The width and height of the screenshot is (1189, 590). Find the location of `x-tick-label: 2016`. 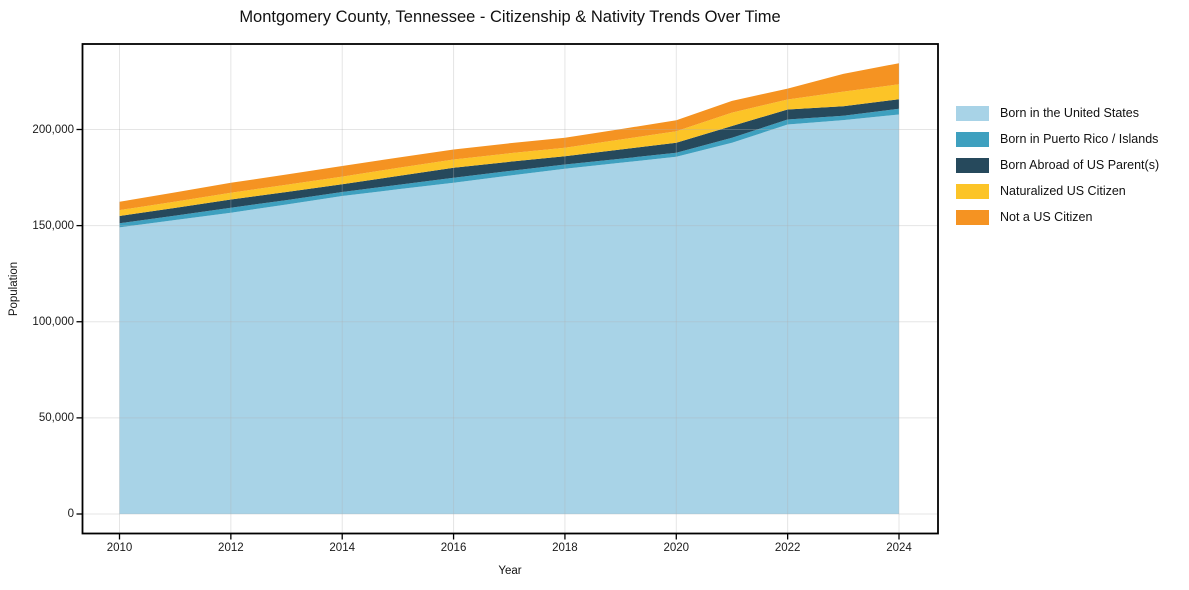

x-tick-label: 2016 is located at coordinates (453, 548).